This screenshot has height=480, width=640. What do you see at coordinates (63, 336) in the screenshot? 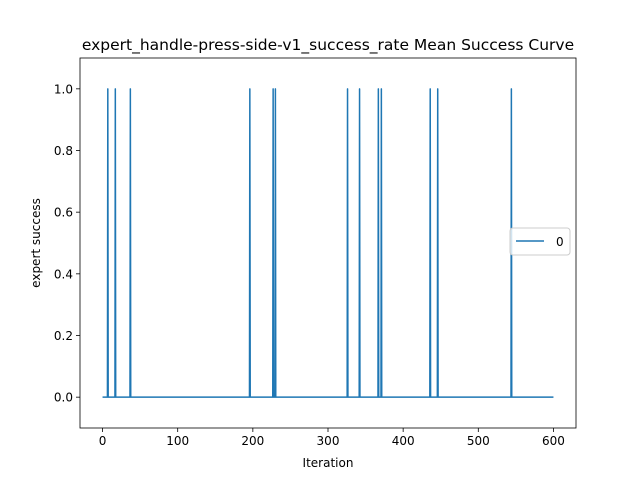
I see `y-tick-label: 0.2` at bounding box center [63, 336].